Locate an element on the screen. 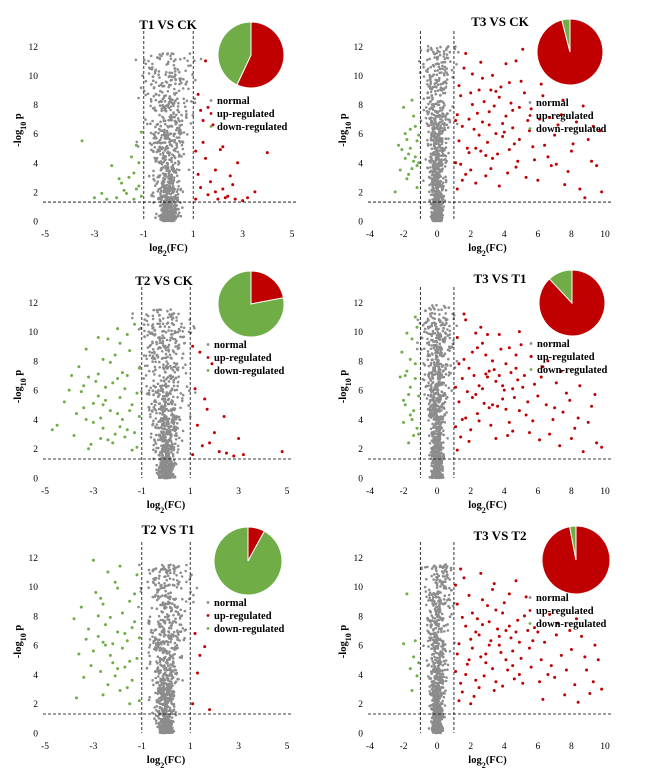 This screenshot has height=779, width=650. x-tick-label: 1 is located at coordinates (190, 492).